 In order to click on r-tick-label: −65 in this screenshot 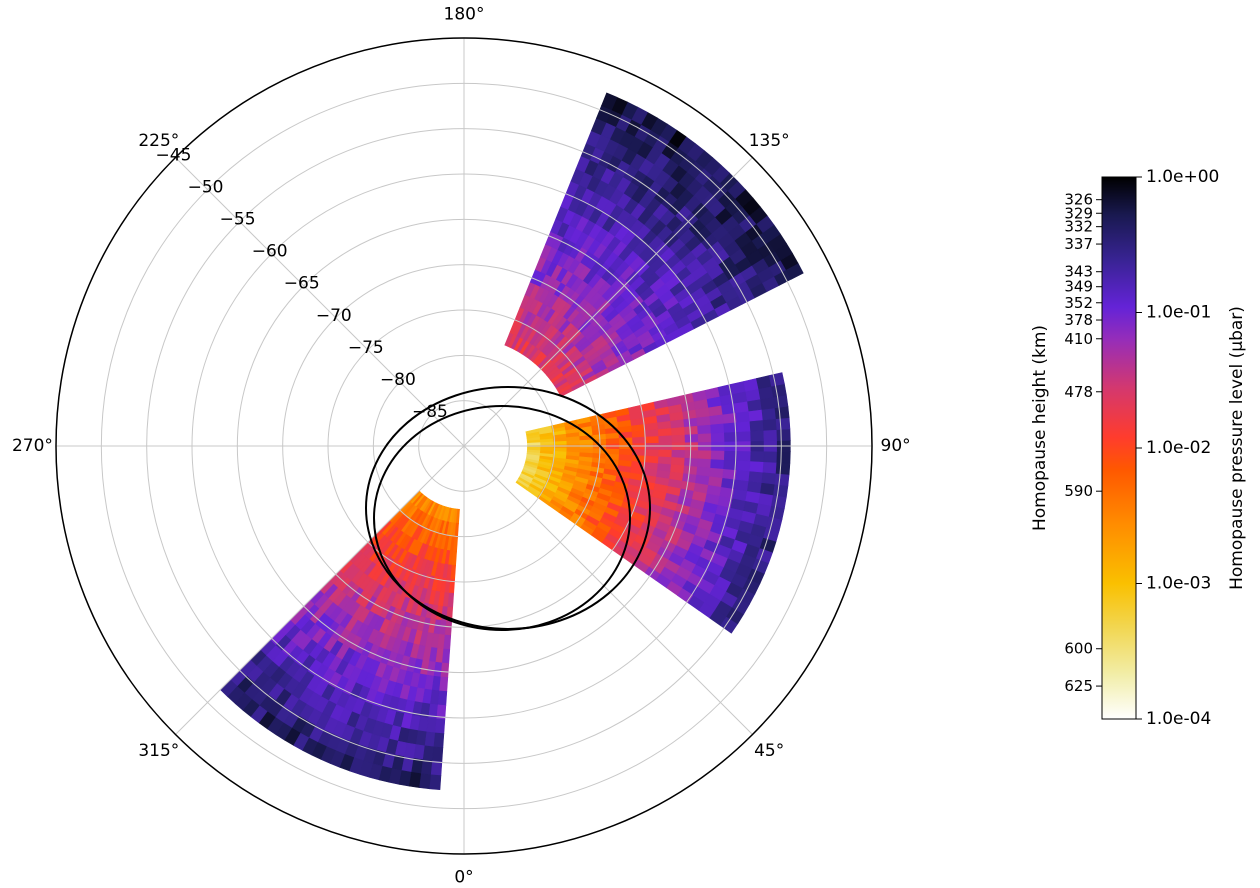, I will do `click(302, 284)`.